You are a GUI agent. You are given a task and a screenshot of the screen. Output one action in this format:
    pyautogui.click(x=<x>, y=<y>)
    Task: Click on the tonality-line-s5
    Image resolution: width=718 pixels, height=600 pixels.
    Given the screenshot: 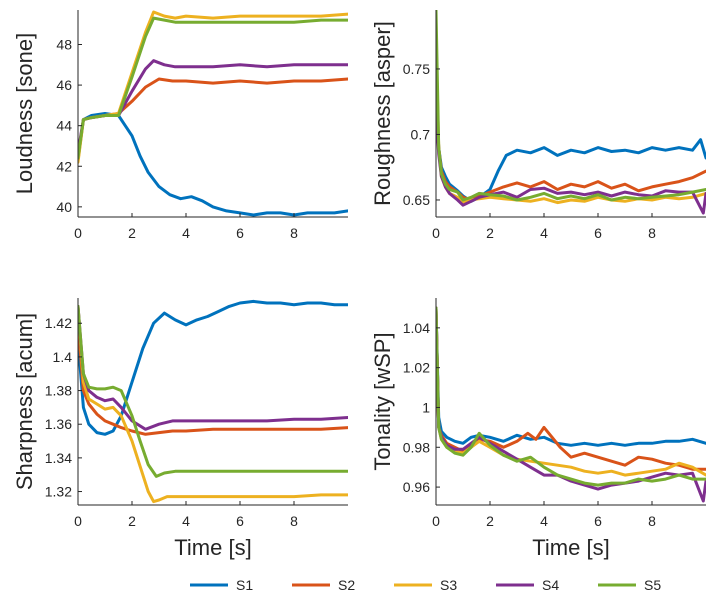 What is the action you would take?
    pyautogui.click(x=571, y=396)
    